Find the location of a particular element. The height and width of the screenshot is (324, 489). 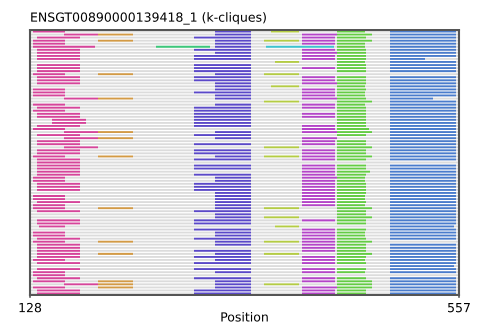

x-tick-label: 128 is located at coordinates (30, 307).